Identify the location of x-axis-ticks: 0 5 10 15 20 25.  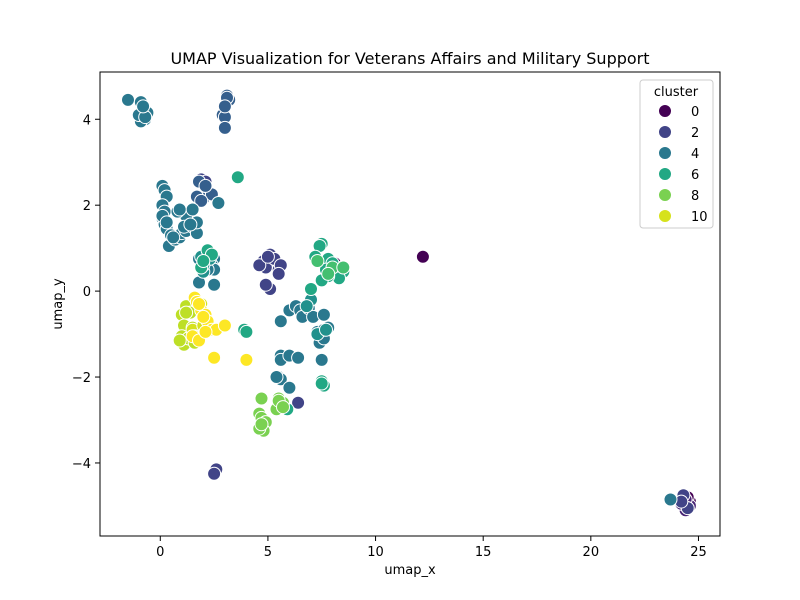
(431, 548).